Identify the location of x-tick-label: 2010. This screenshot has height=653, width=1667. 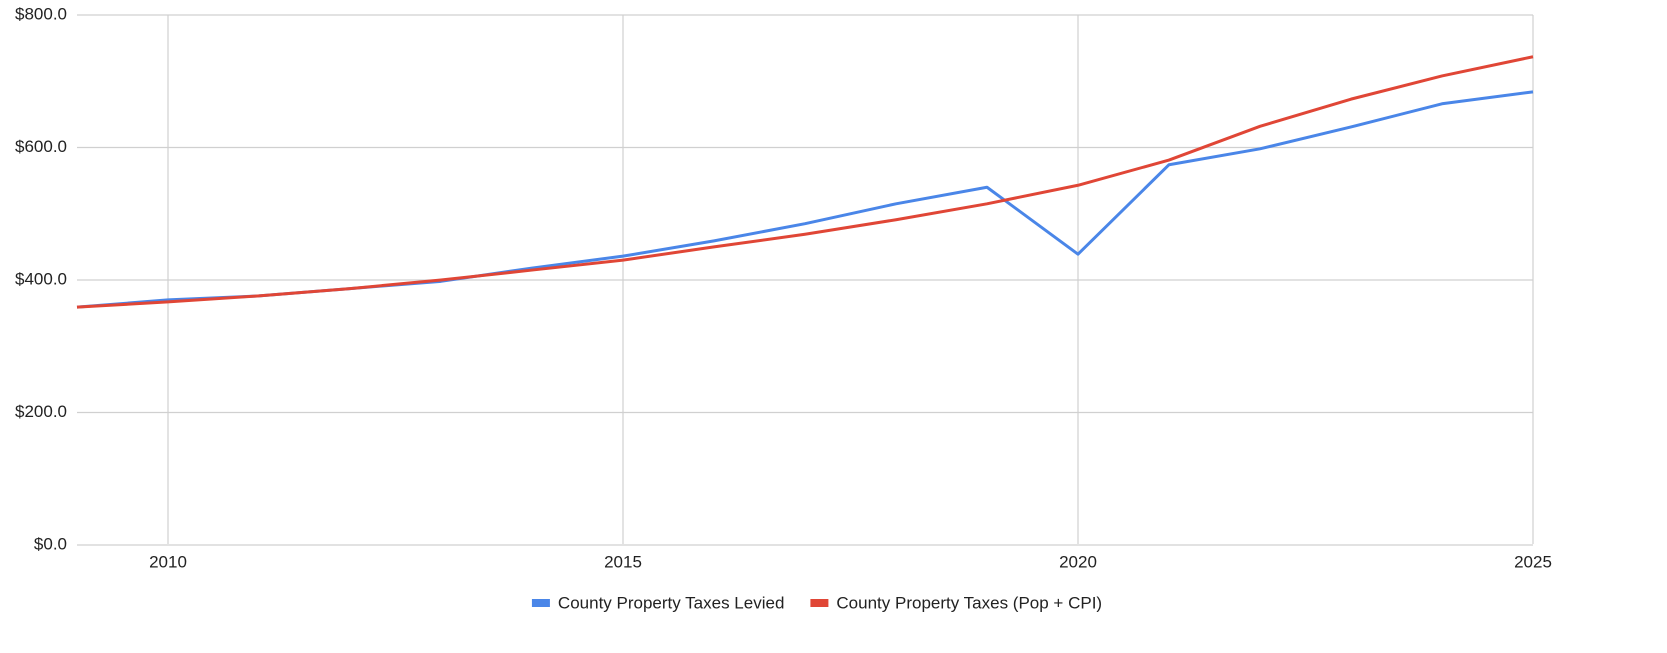
(168, 561).